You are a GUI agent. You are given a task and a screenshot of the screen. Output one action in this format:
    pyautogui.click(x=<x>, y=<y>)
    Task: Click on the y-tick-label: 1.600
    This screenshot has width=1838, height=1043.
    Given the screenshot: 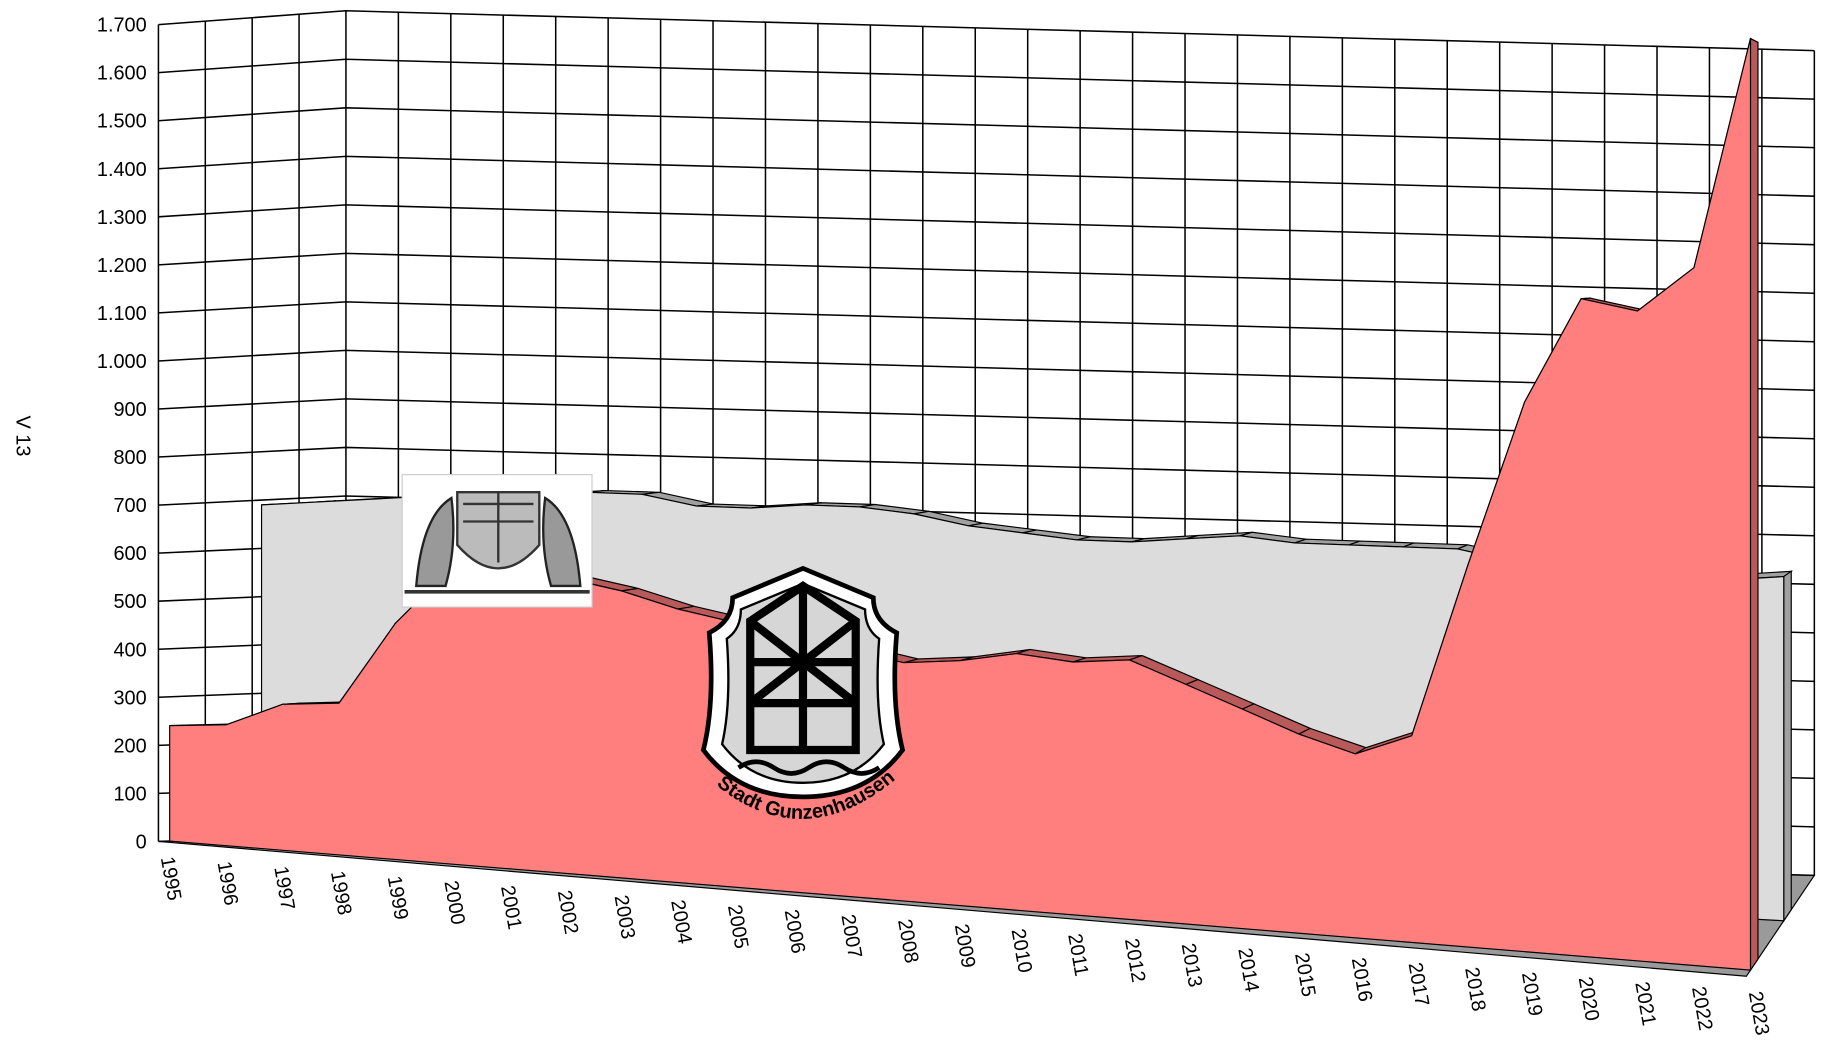 What is the action you would take?
    pyautogui.click(x=122, y=74)
    